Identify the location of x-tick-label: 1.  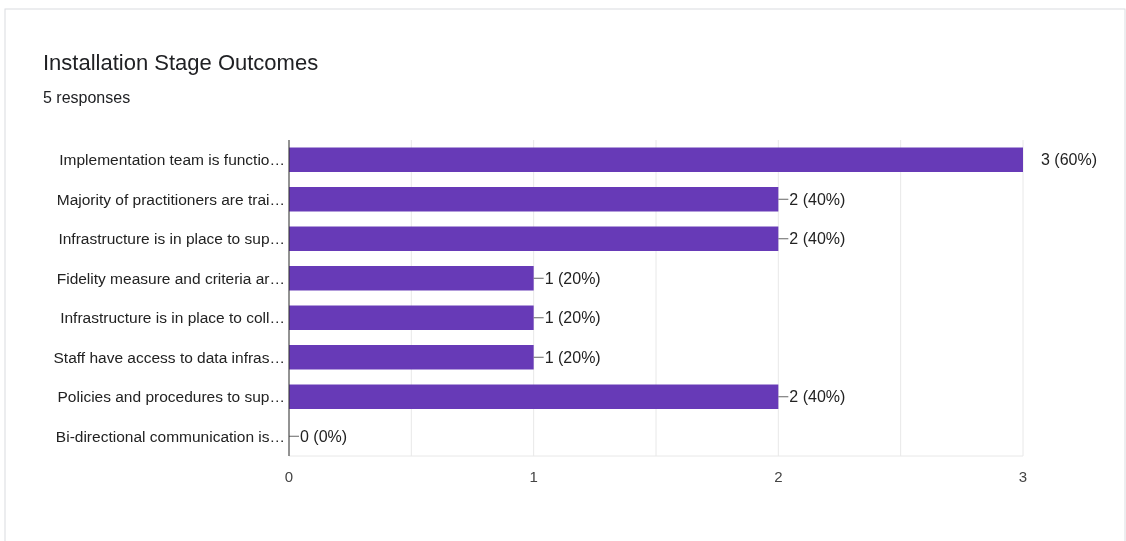
(533, 476).